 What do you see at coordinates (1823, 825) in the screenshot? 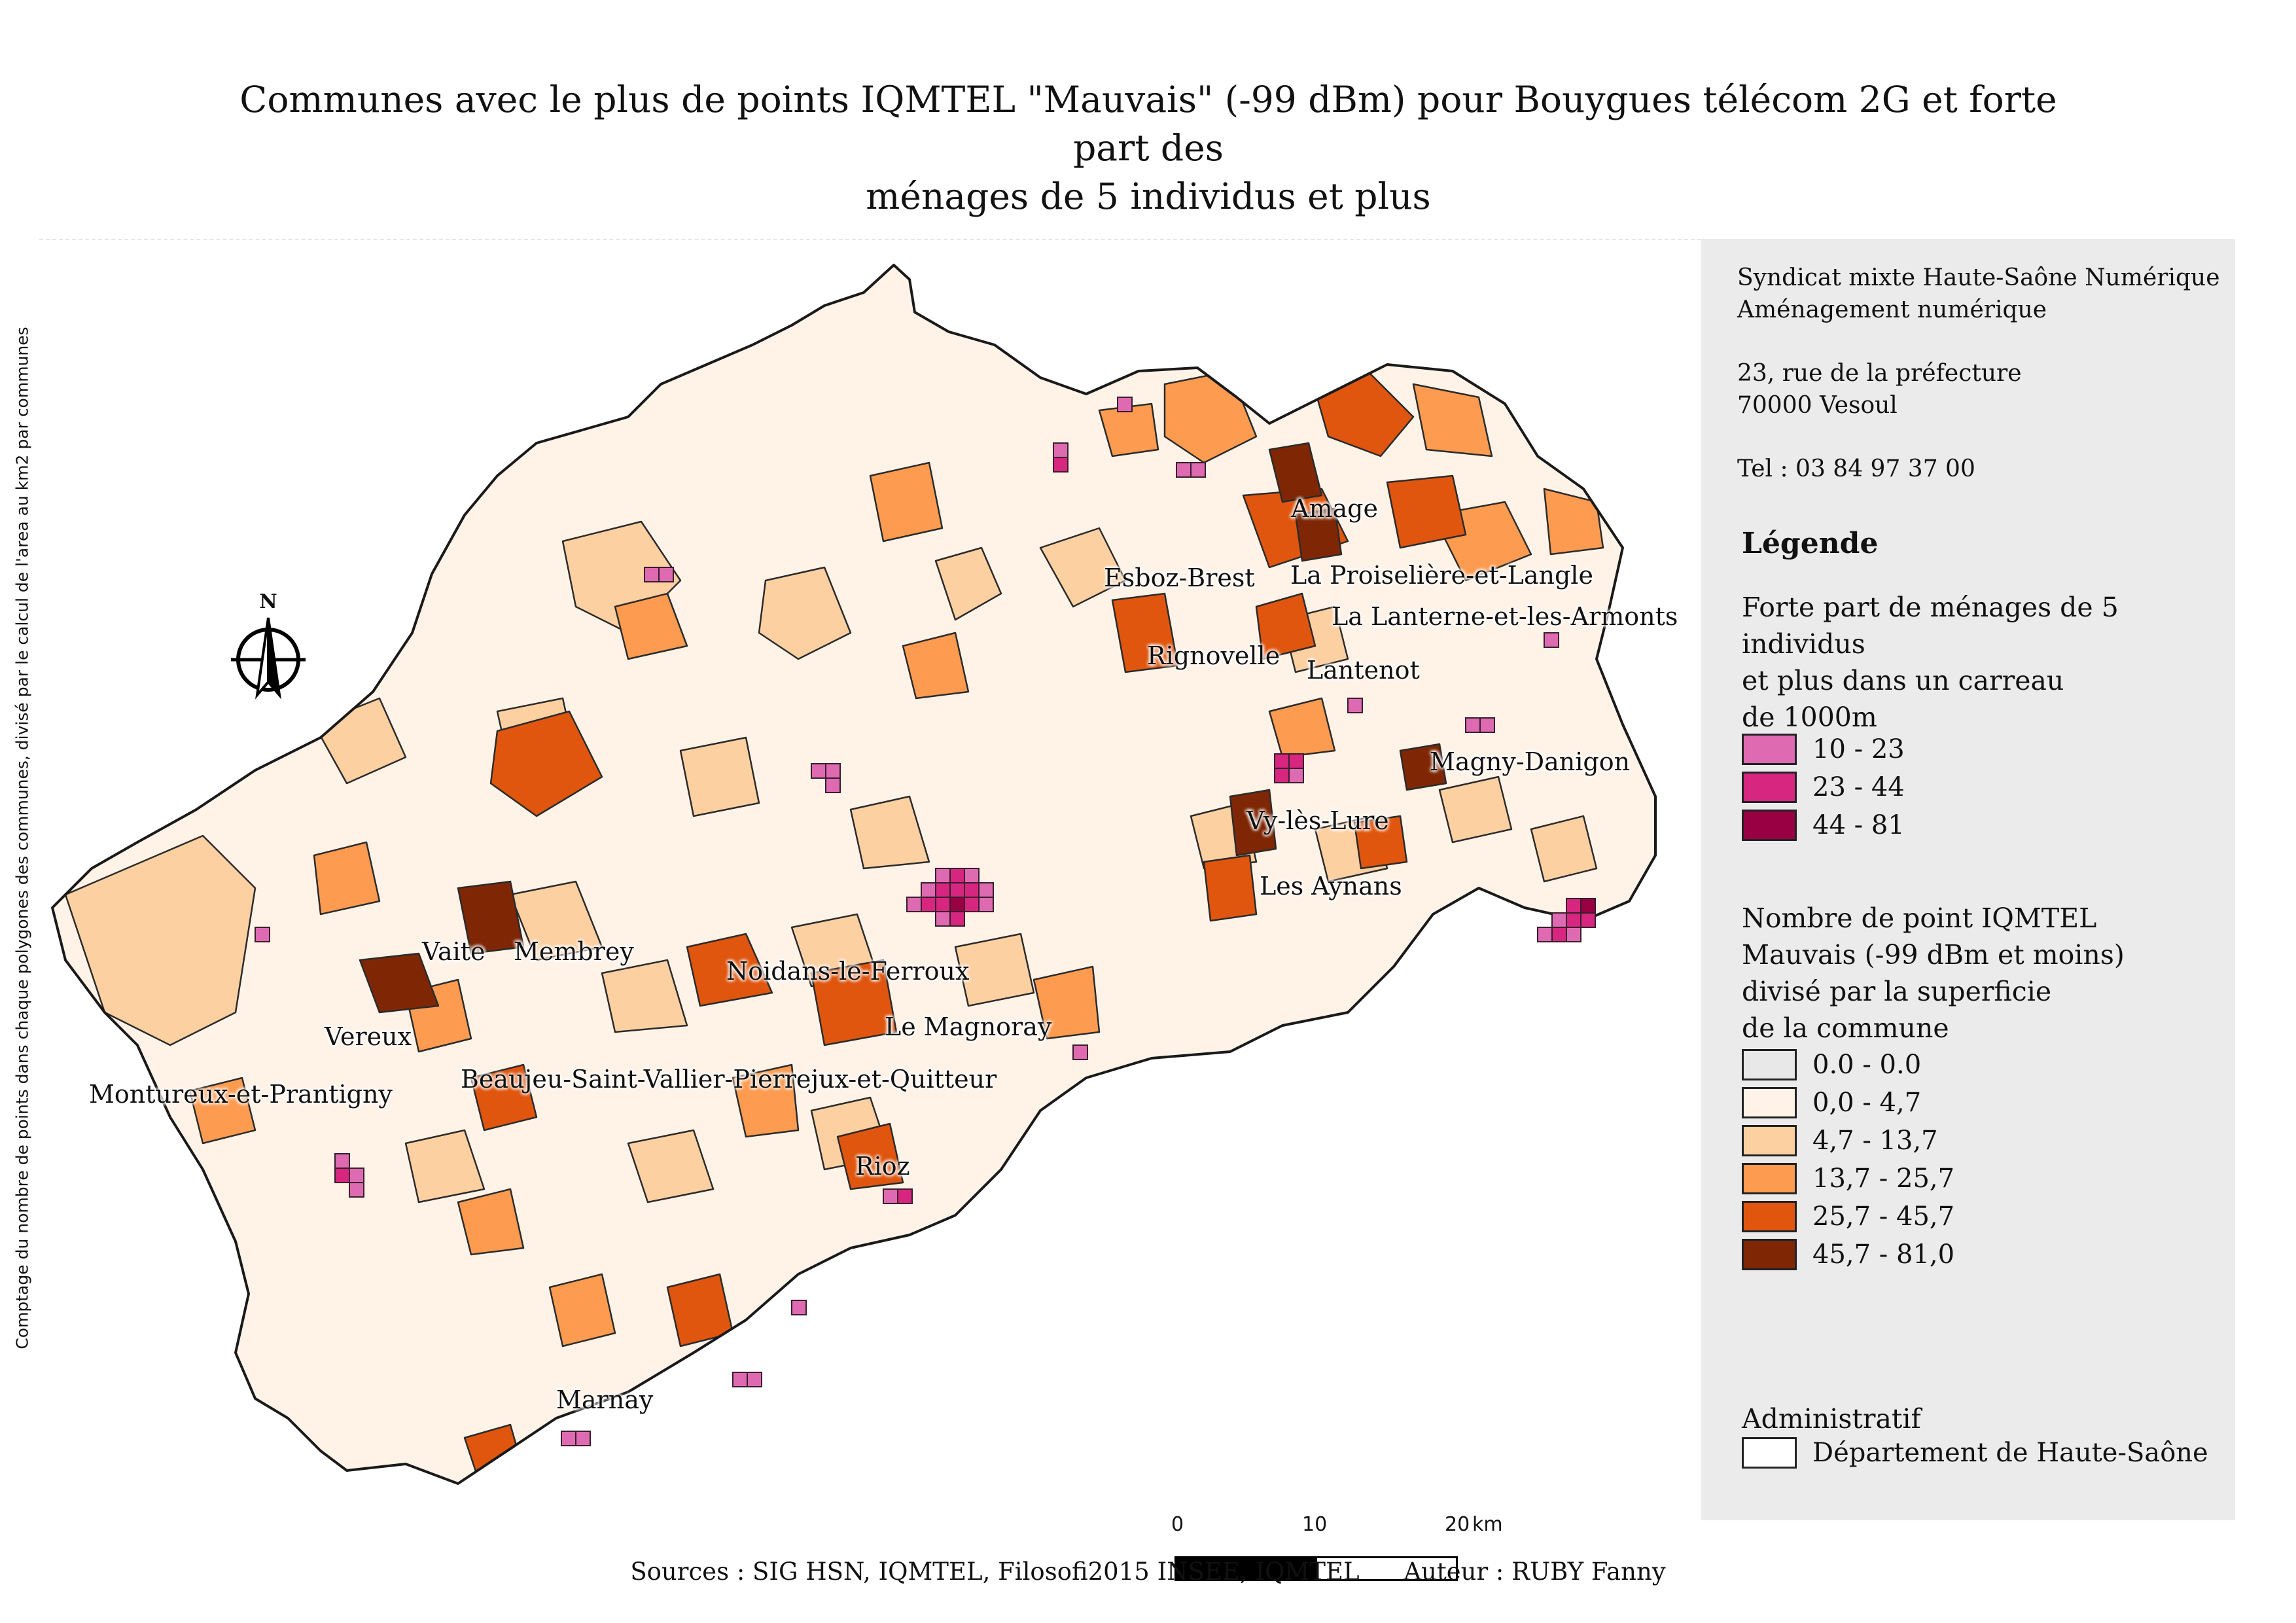
I see `legend-item-households-2: 44 - 81` at bounding box center [1823, 825].